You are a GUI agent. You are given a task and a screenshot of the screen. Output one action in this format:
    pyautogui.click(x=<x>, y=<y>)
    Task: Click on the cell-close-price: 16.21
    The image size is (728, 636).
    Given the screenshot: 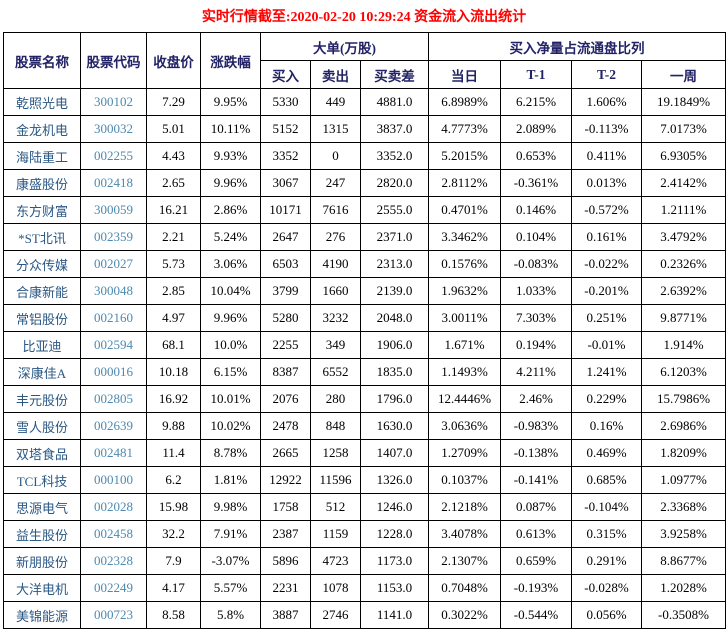 What is the action you would take?
    pyautogui.click(x=173, y=210)
    